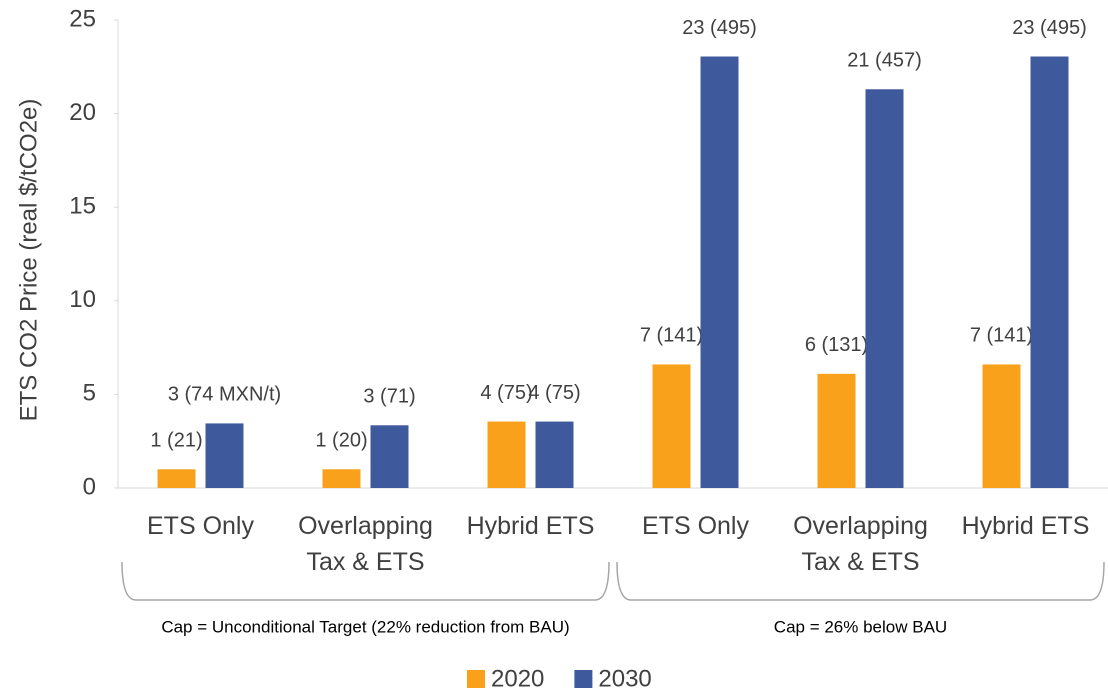  I want to click on y-tick-label: 10, so click(82, 299).